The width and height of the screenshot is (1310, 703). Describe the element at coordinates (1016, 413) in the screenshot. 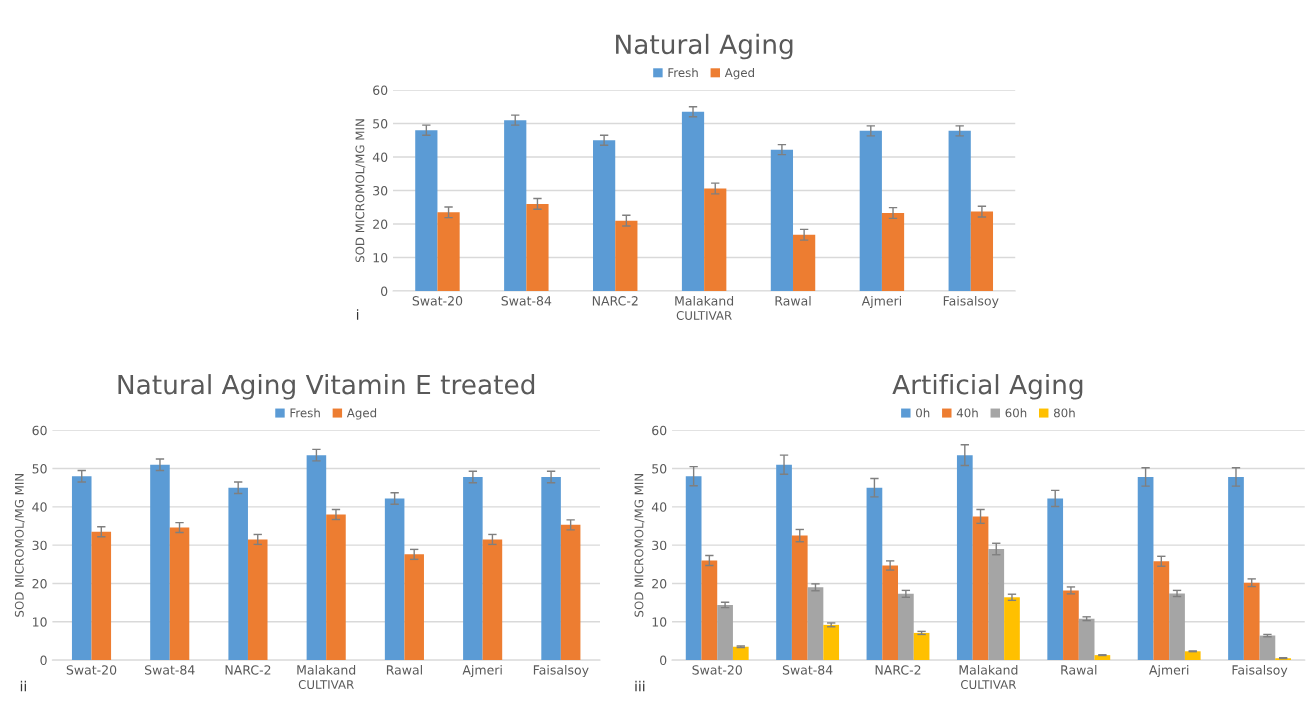

I see `legend-label: 60h` at that location.